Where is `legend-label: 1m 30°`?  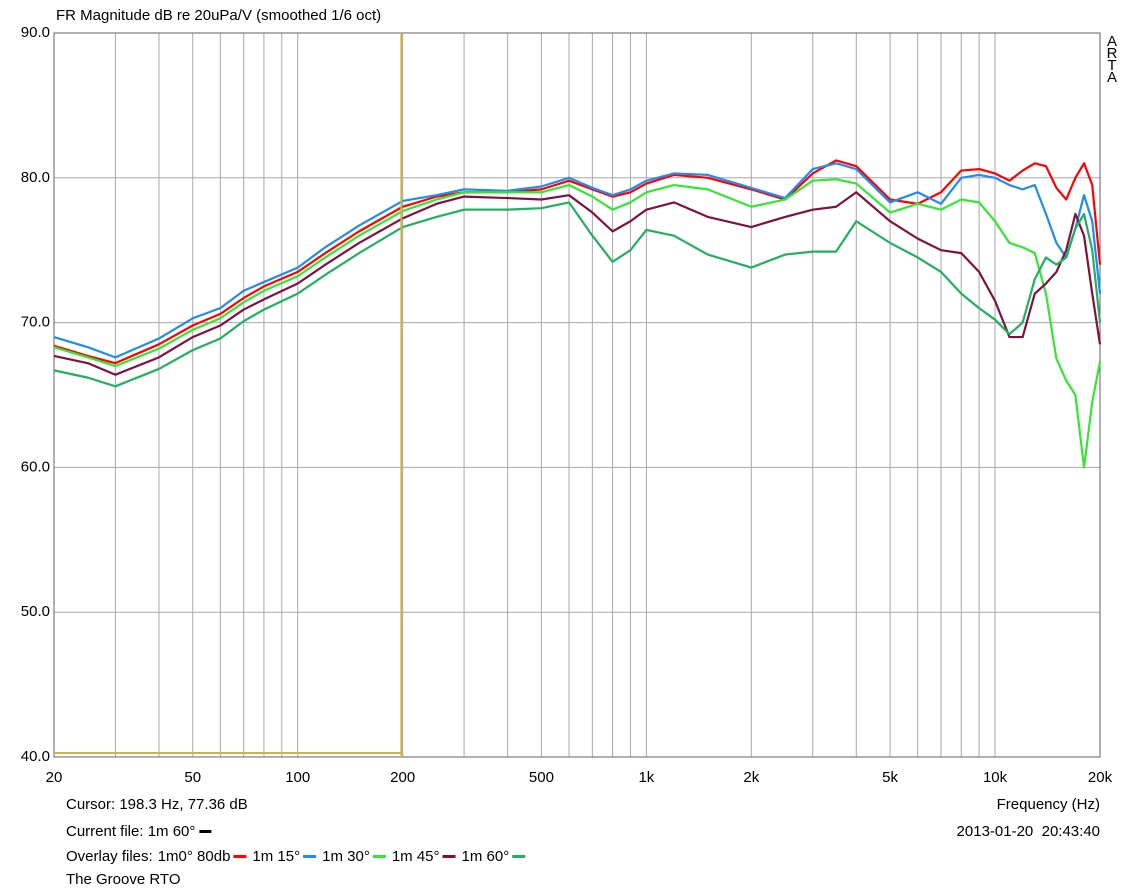
legend-label: 1m 30° is located at coordinates (346, 856).